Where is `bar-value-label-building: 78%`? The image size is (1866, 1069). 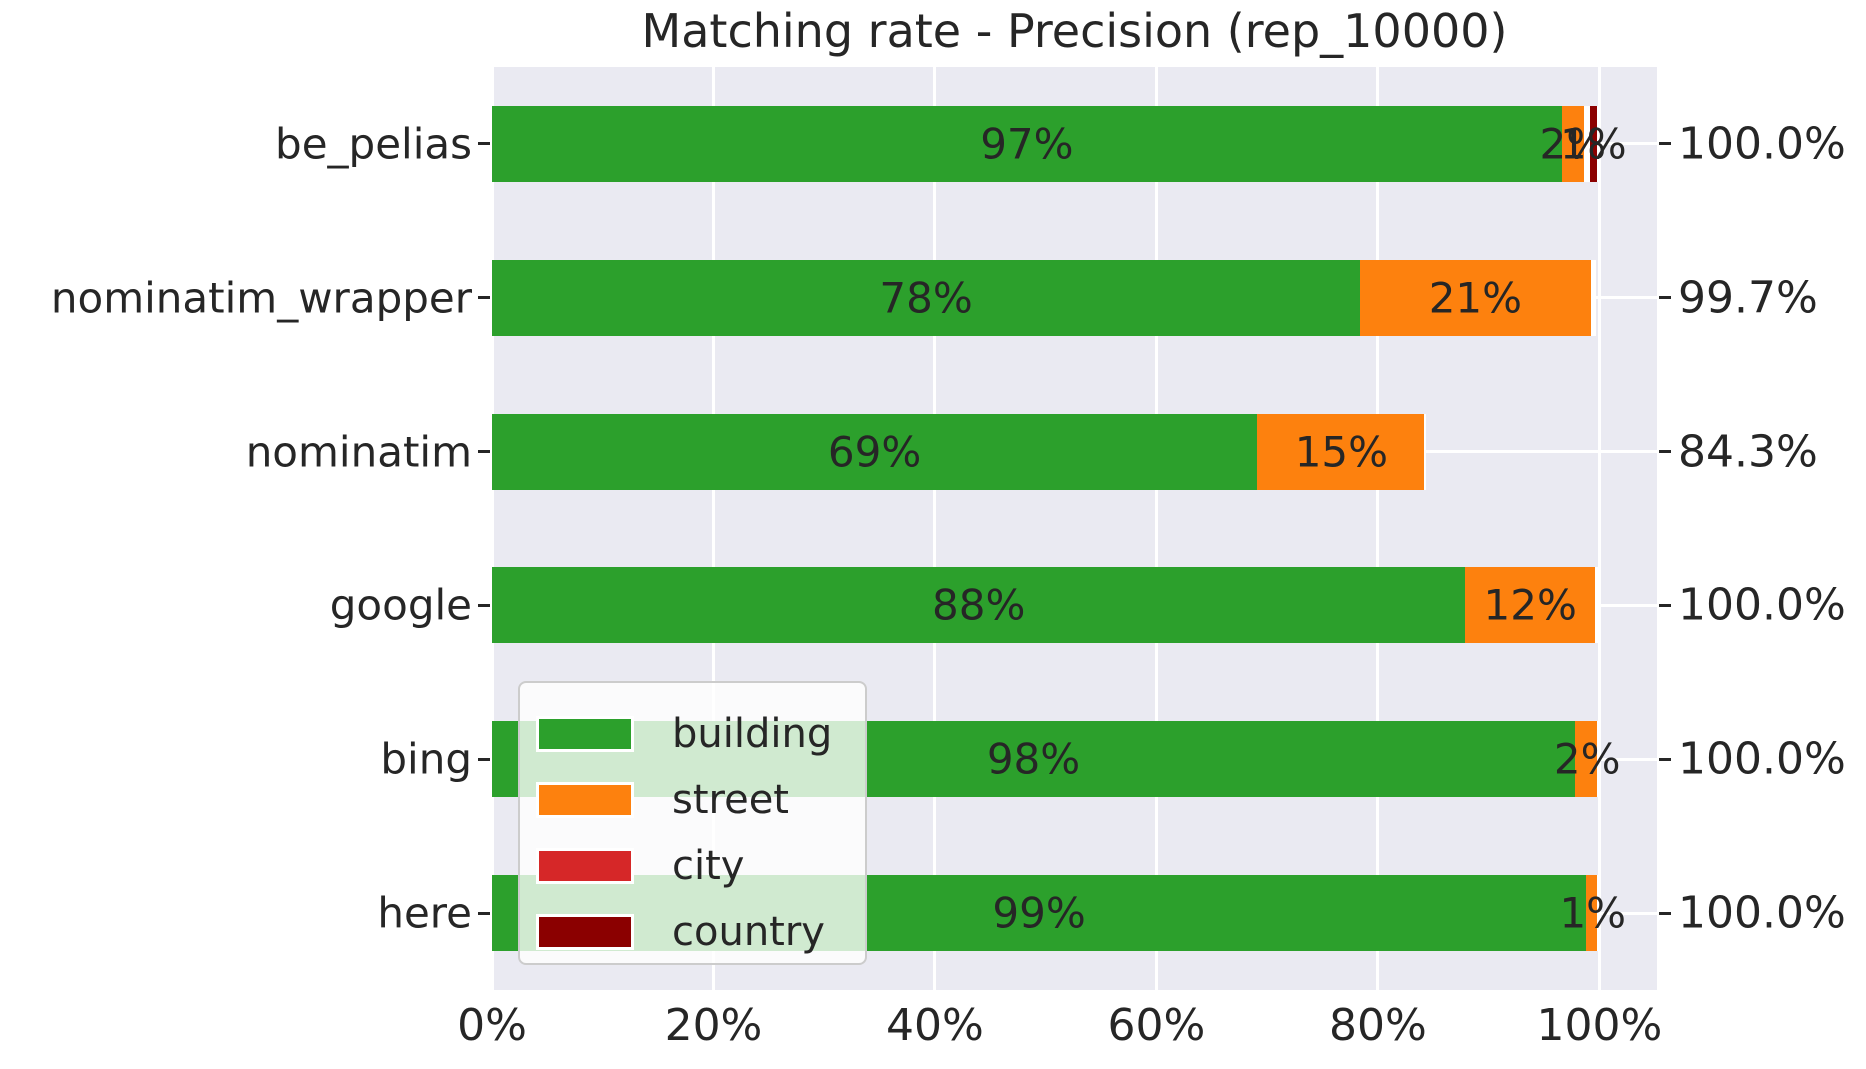 bar-value-label-building: 78% is located at coordinates (926, 298).